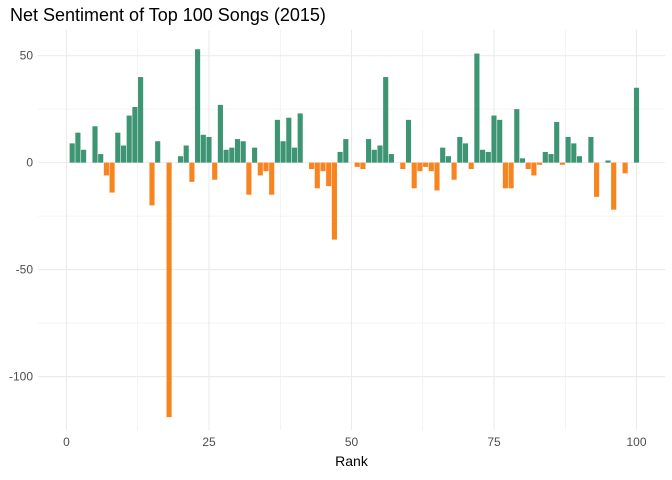 The image size is (672, 480). Describe the element at coordinates (352, 442) in the screenshot. I see `x-tick-label: 50` at that location.